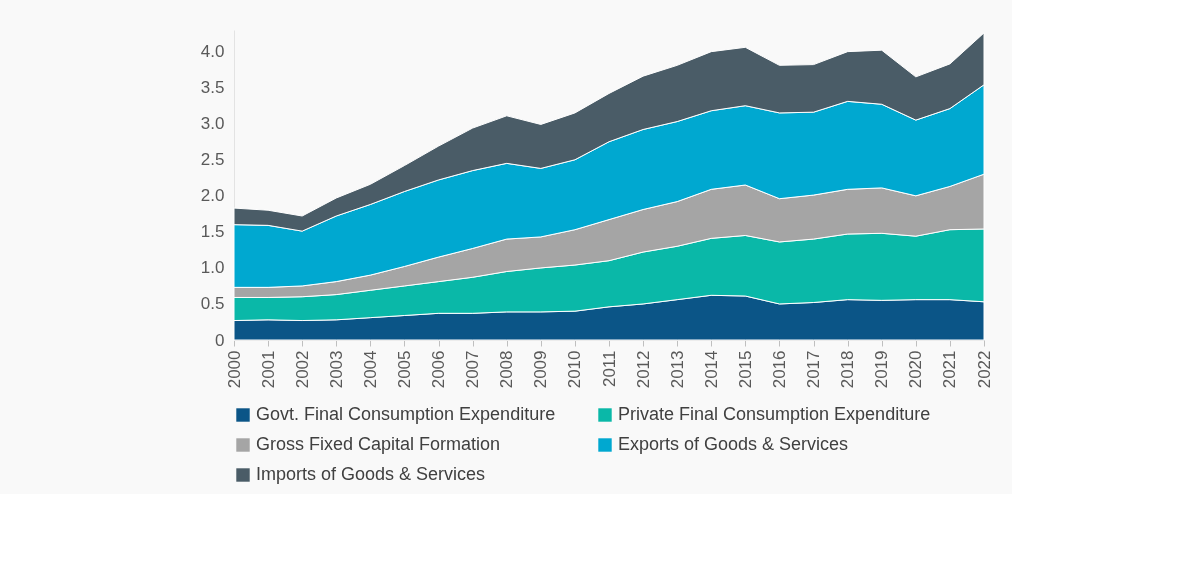 This screenshot has width=1189, height=583. I want to click on x-tick-label: 2016, so click(779, 369).